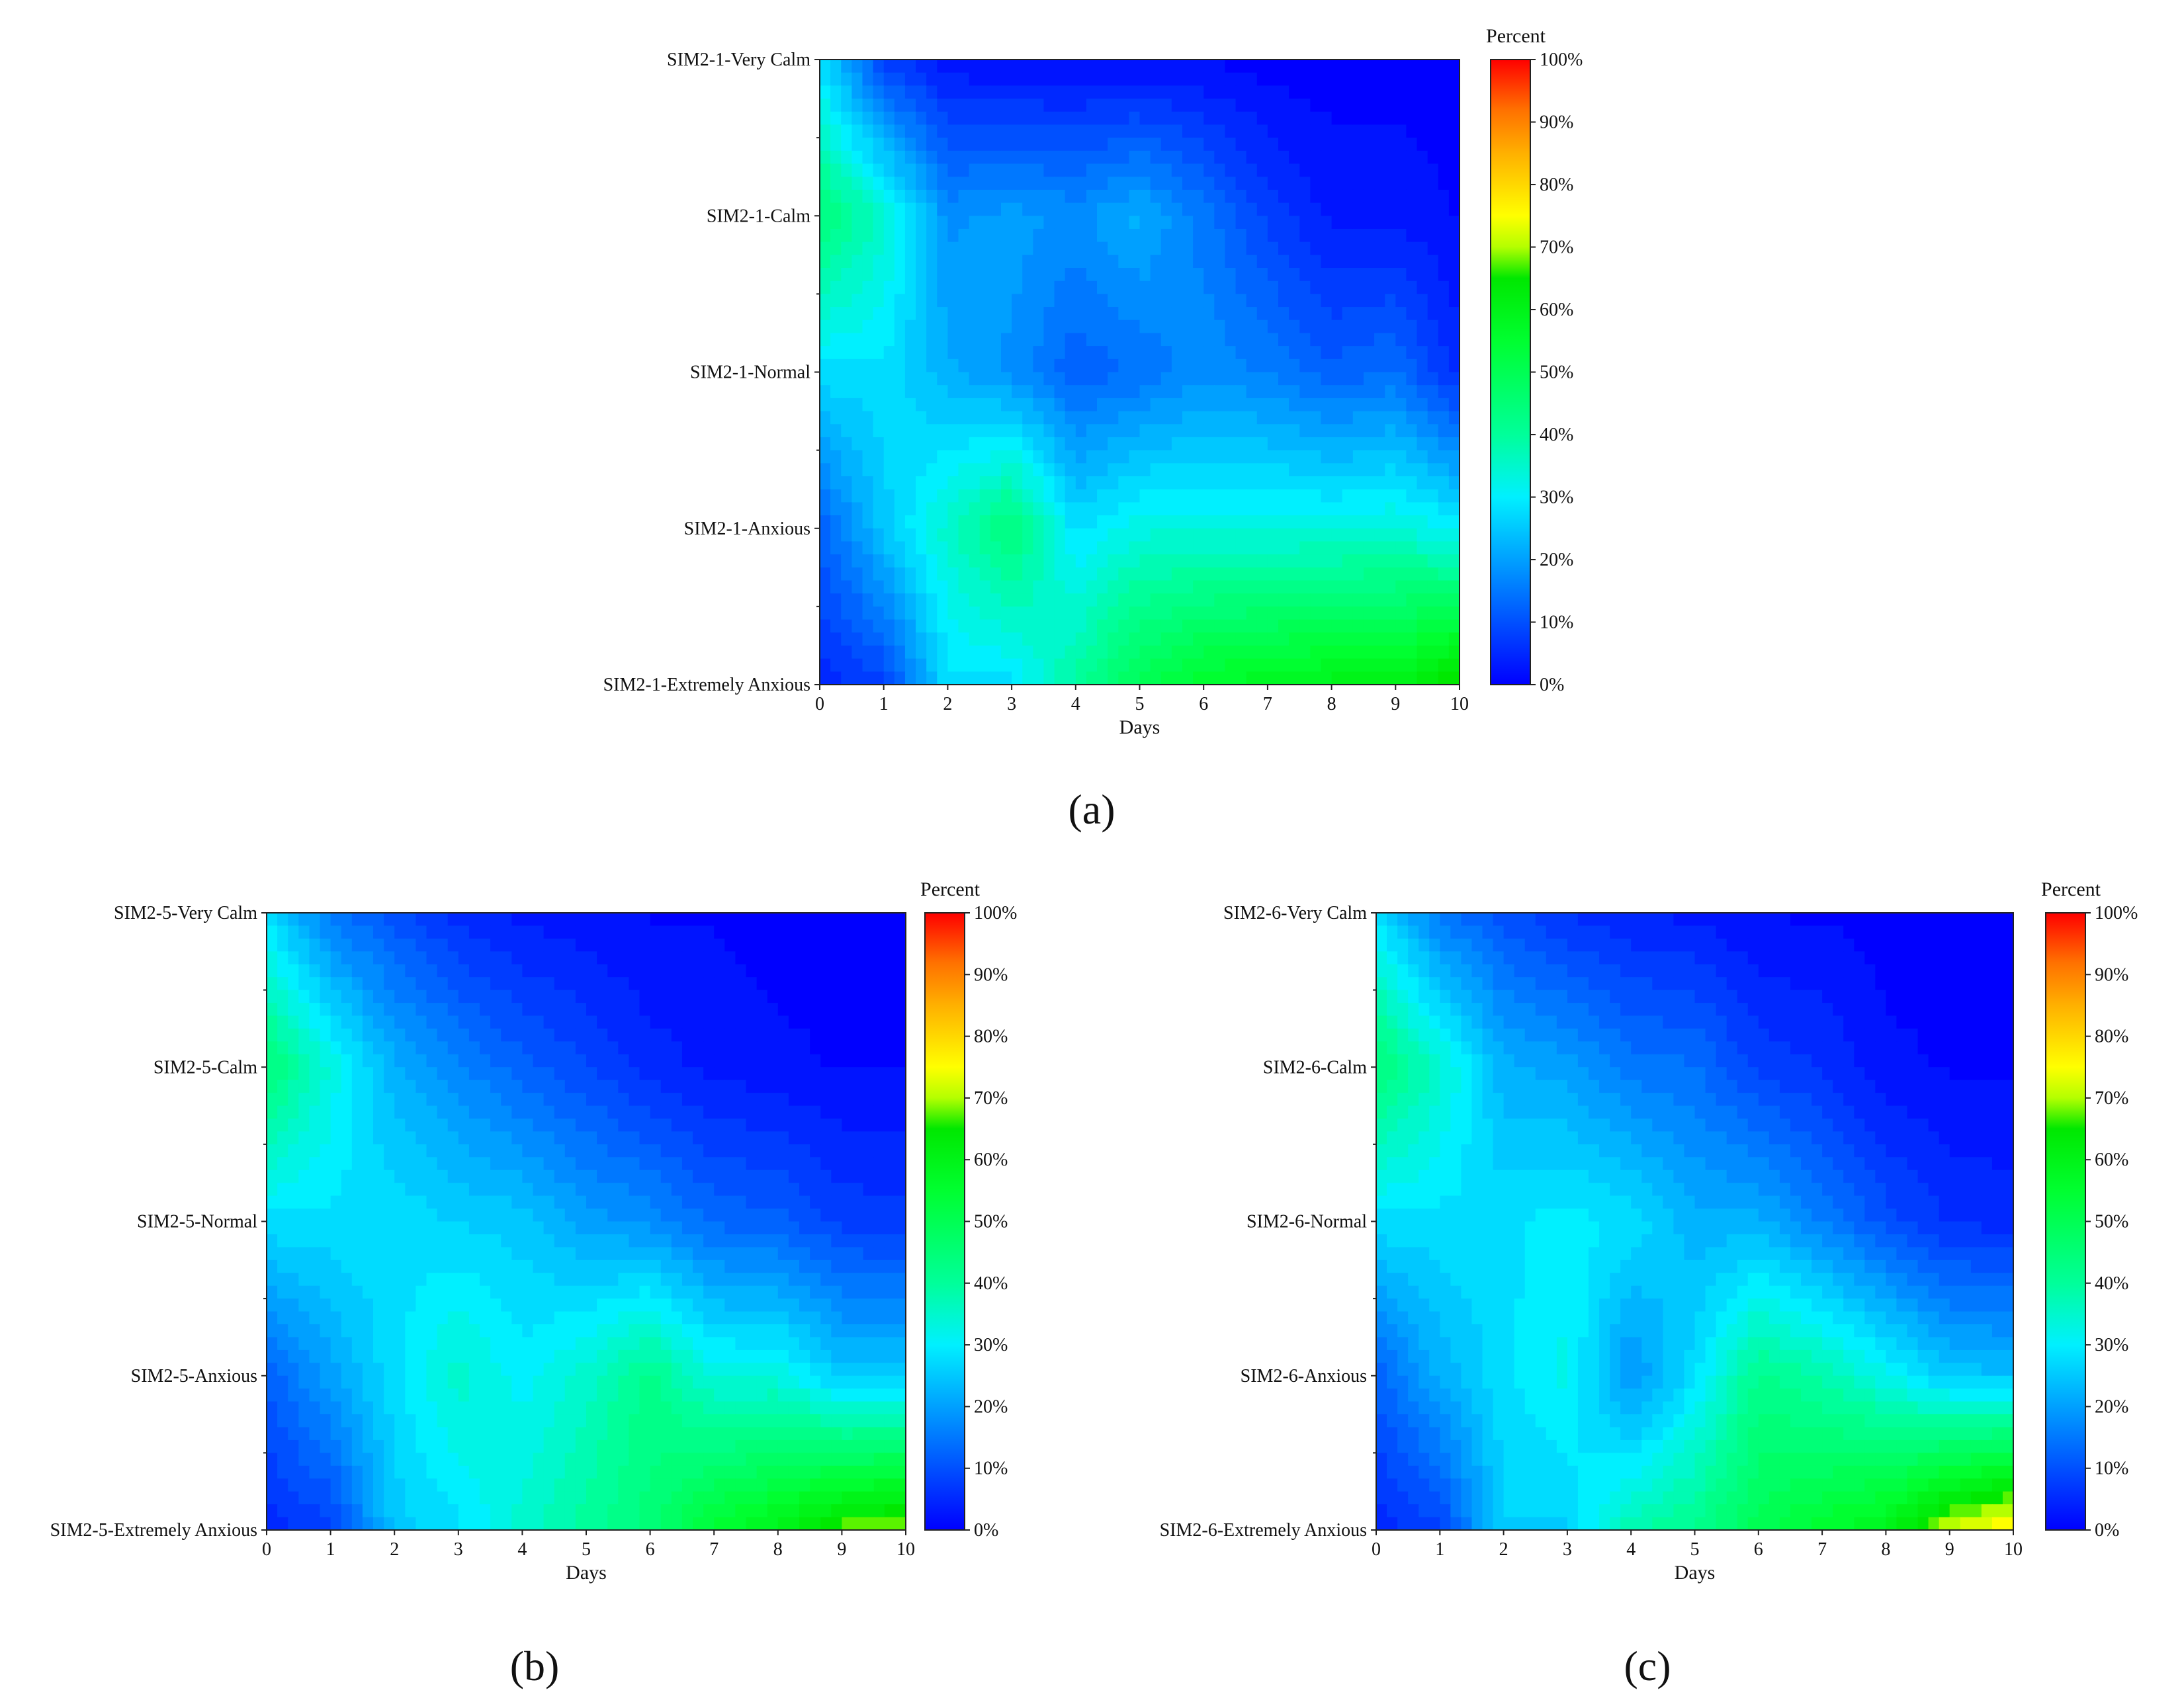  I want to click on heatmap-cells, so click(586, 1222).